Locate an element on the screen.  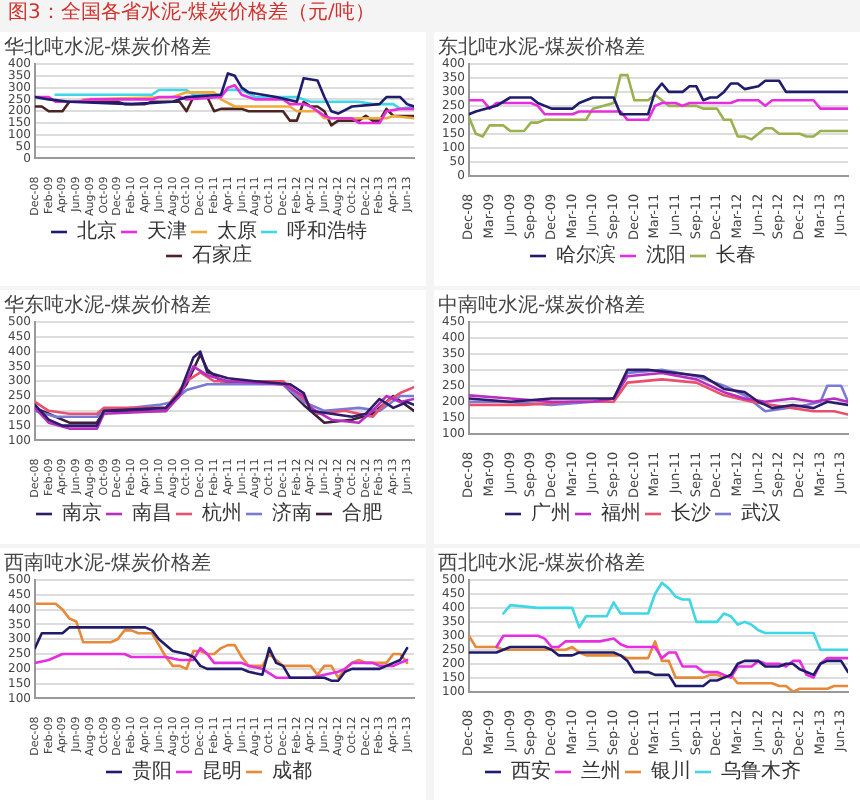
legend-label: 西安 is located at coordinates (531, 771).